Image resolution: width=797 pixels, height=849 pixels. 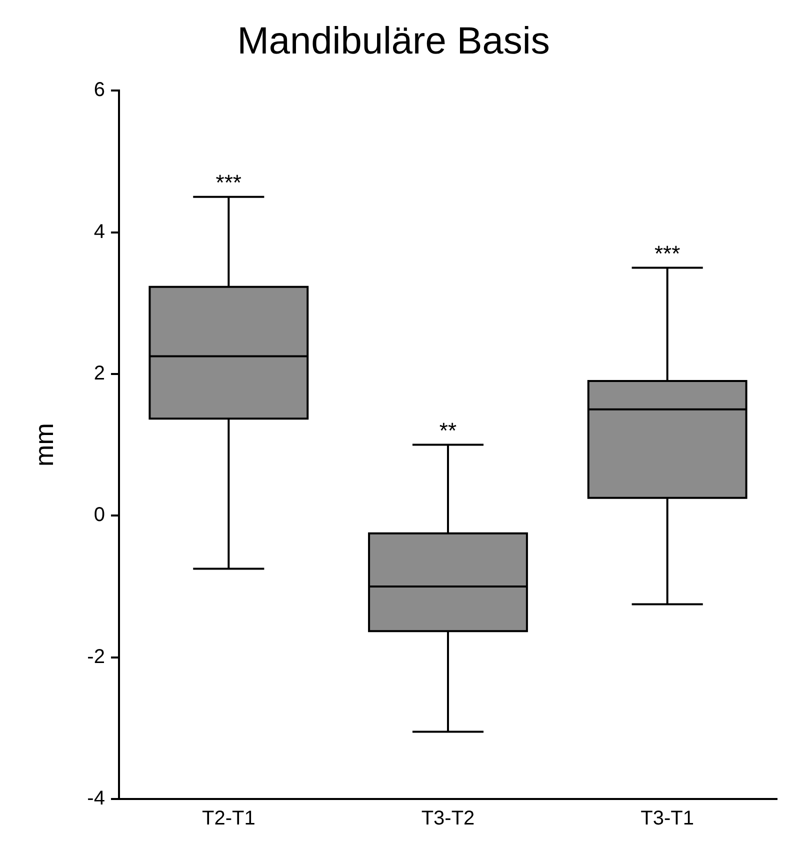 I want to click on y-axis-title: mm, so click(x=43, y=444).